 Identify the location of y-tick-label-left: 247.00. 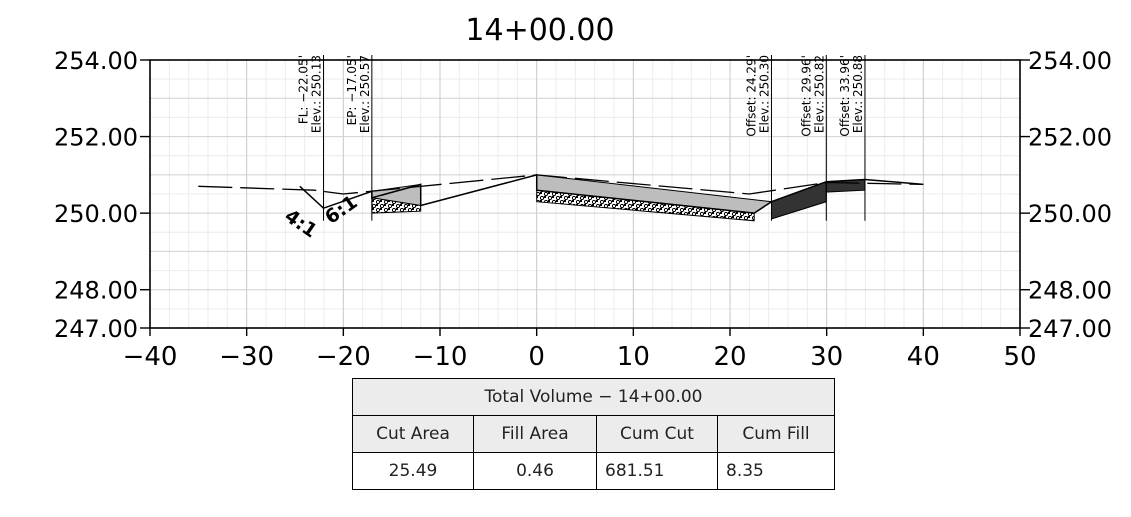
(96, 329).